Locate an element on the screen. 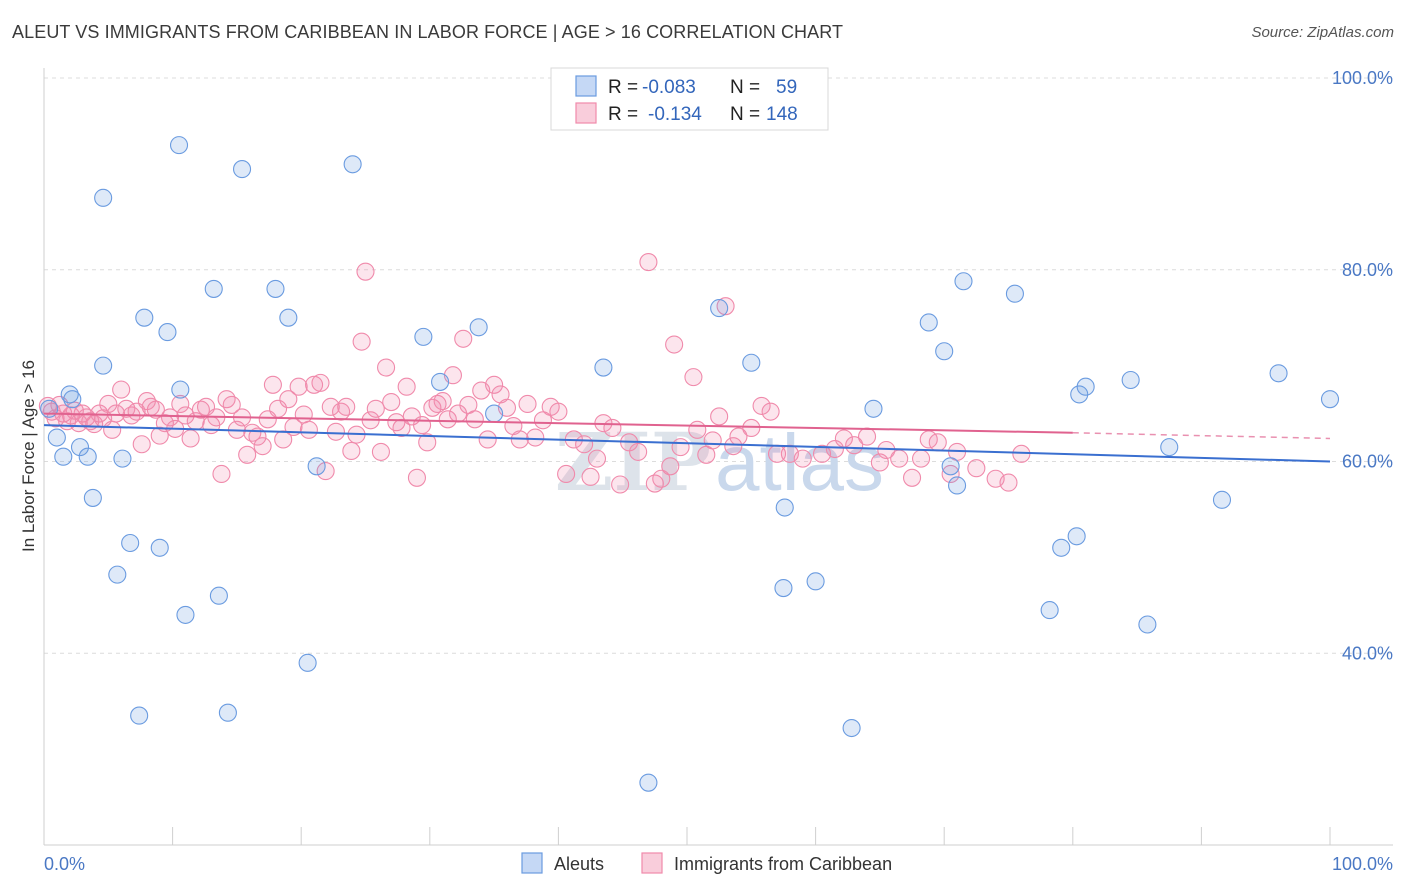 Image resolution: width=1406 pixels, height=892 pixels. y-tick-label-0: 40.0% is located at coordinates (1367, 653).